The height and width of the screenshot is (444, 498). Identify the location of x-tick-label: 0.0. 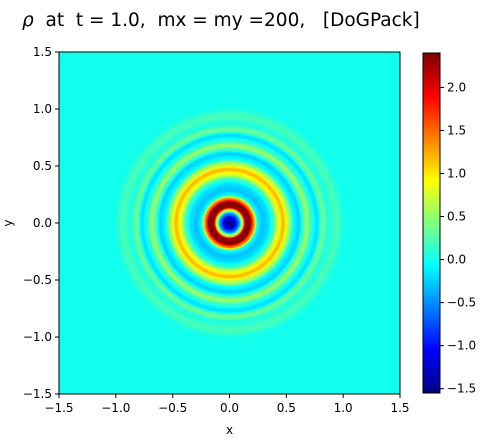
(229, 408).